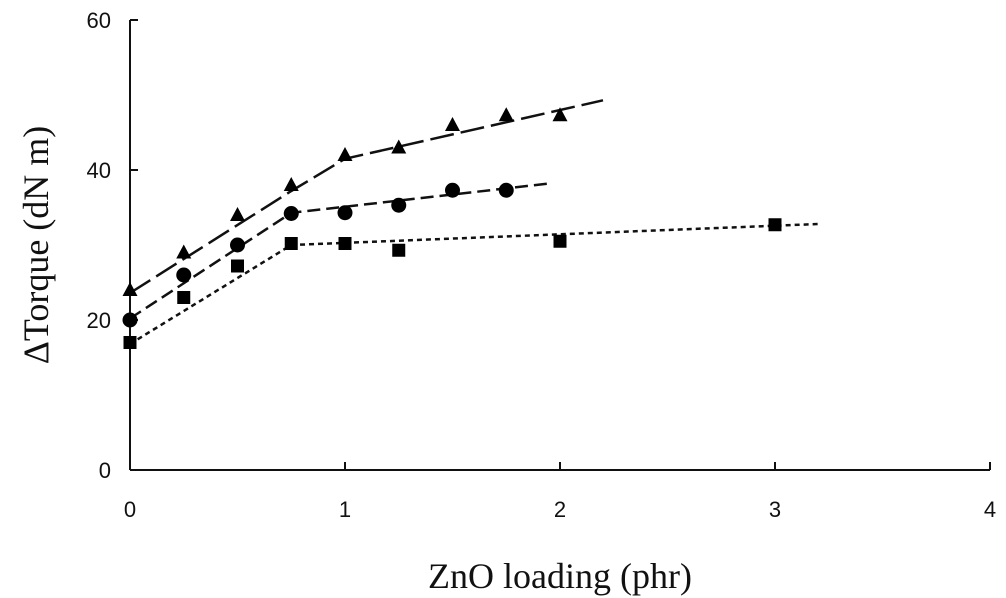 The image size is (1006, 598). I want to click on x-axis-title: ZnO loading (phr), so click(560, 576).